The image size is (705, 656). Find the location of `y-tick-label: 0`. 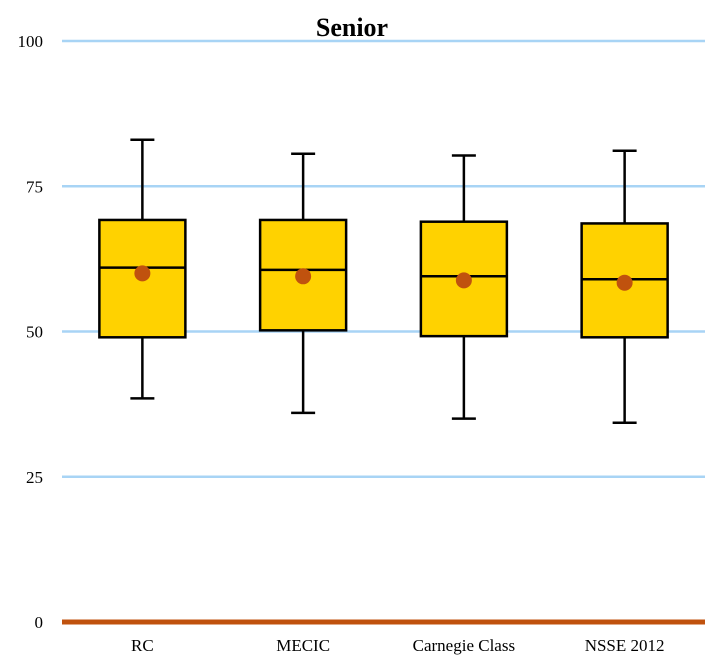

y-tick-label: 0 is located at coordinates (39, 622).